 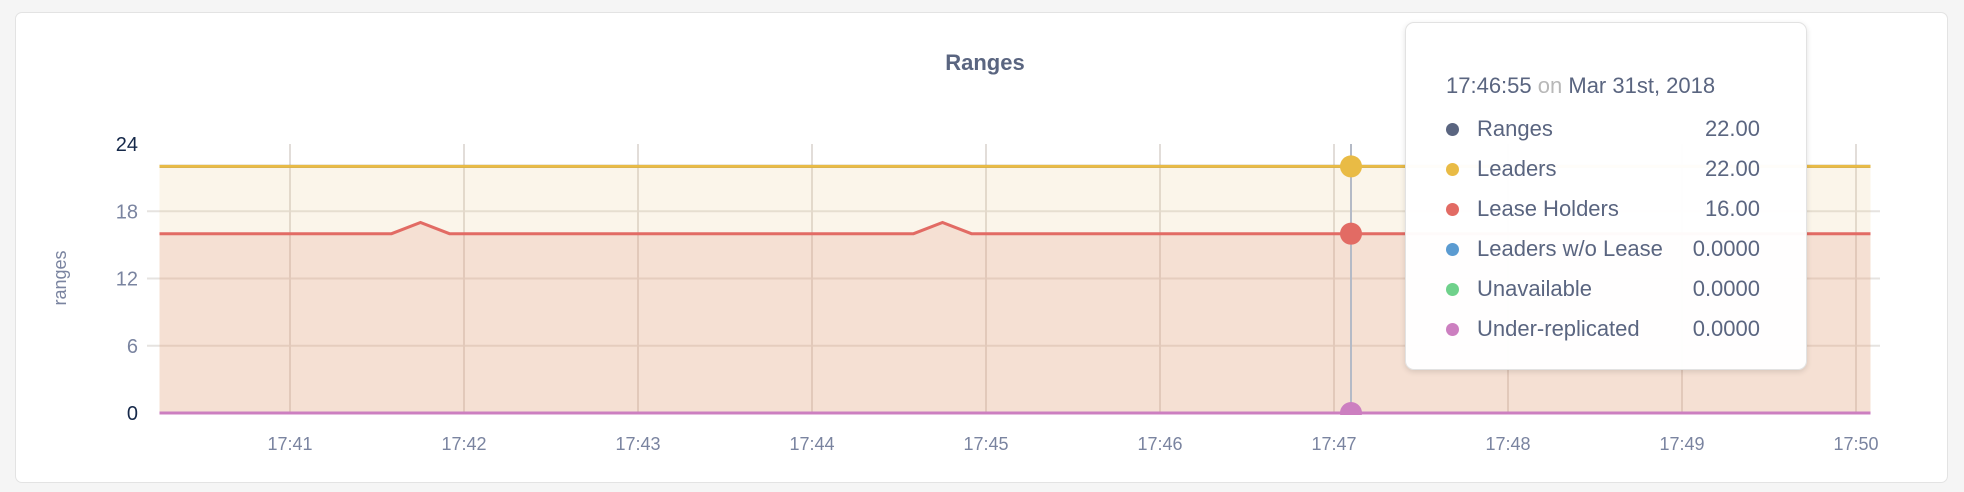 I want to click on tooltip-series-label: Leaders w/o Lease, so click(x=1570, y=248).